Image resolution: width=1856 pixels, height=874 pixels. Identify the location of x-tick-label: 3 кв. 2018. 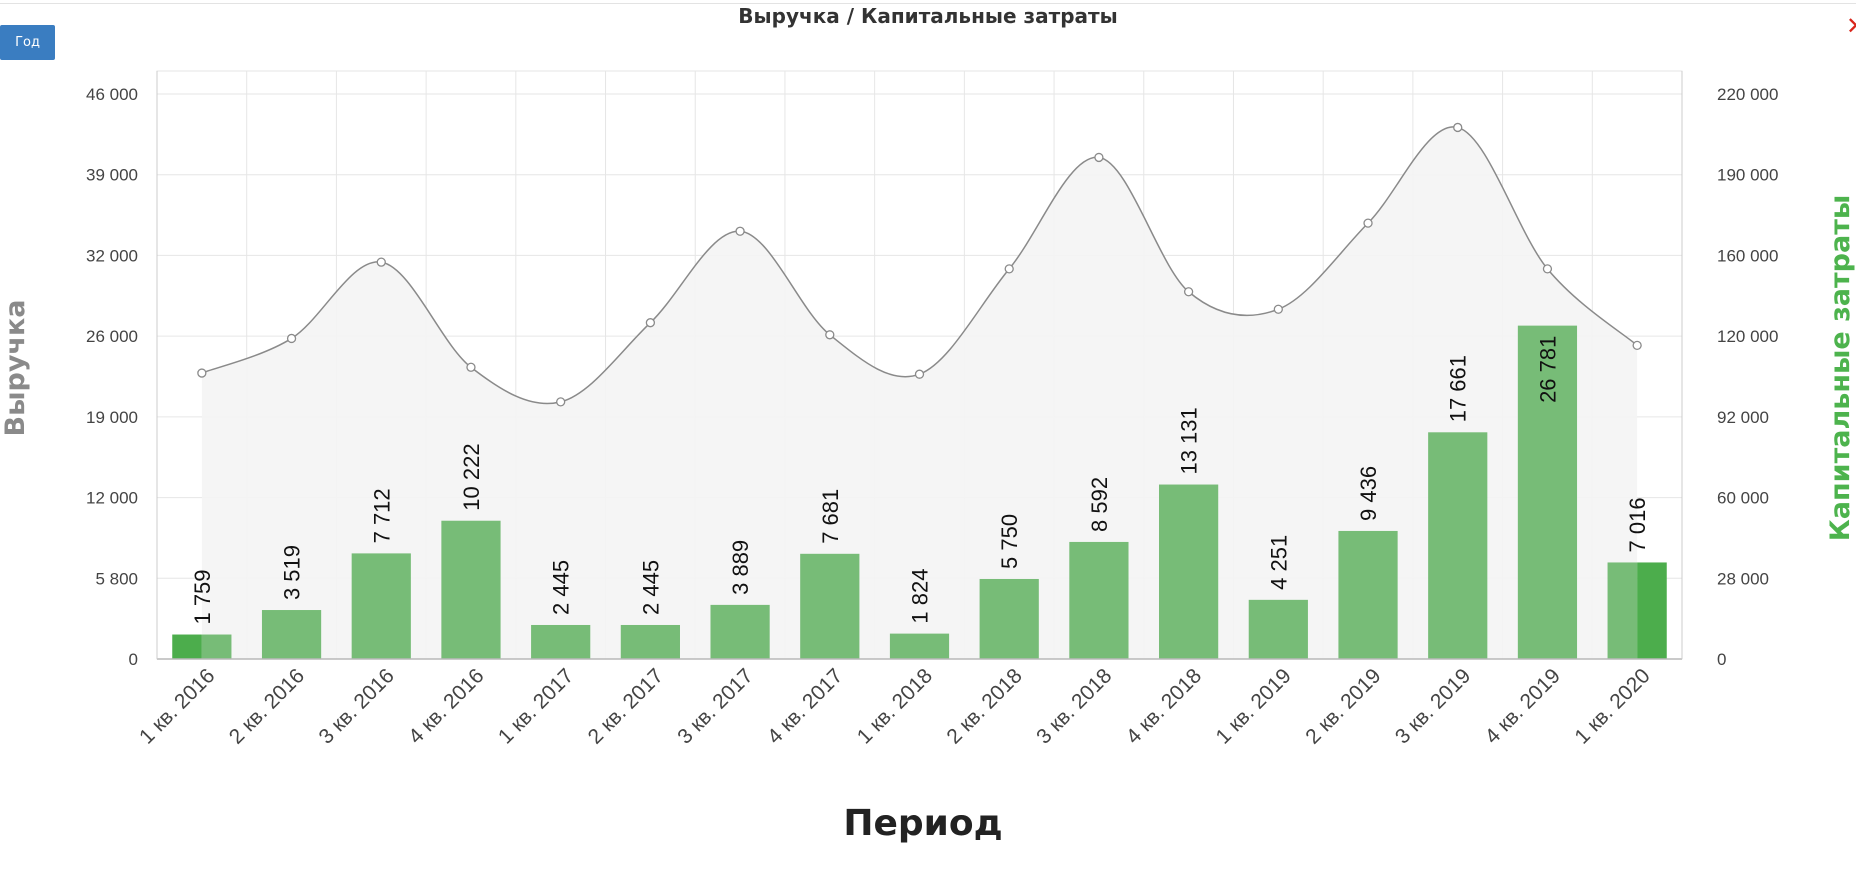
(1074, 706).